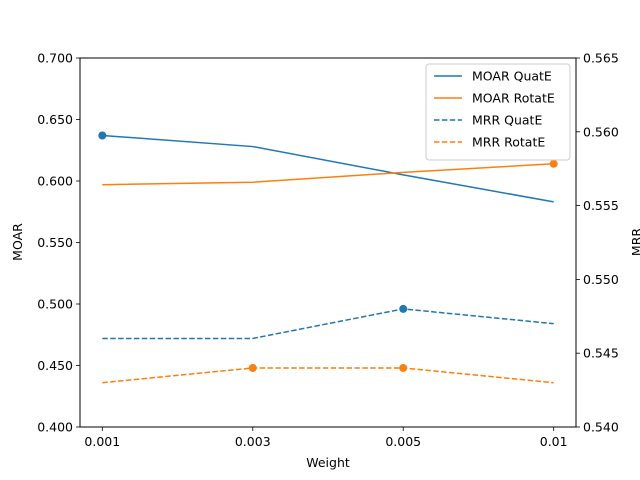 Image resolution: width=640 pixels, height=480 pixels. What do you see at coordinates (253, 441) in the screenshot?
I see `x-tick-label-1: 0.003` at bounding box center [253, 441].